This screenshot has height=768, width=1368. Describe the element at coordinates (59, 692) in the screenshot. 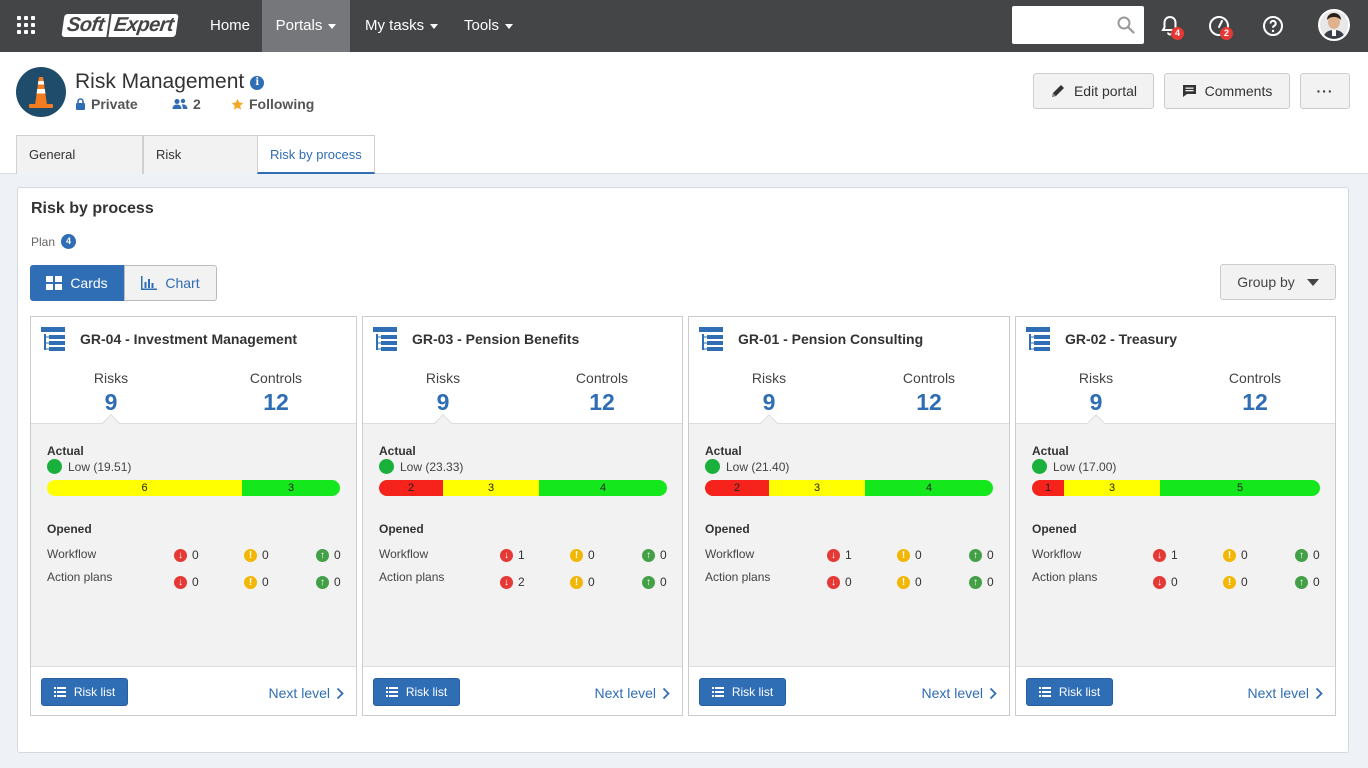

I see `list-icon` at that location.